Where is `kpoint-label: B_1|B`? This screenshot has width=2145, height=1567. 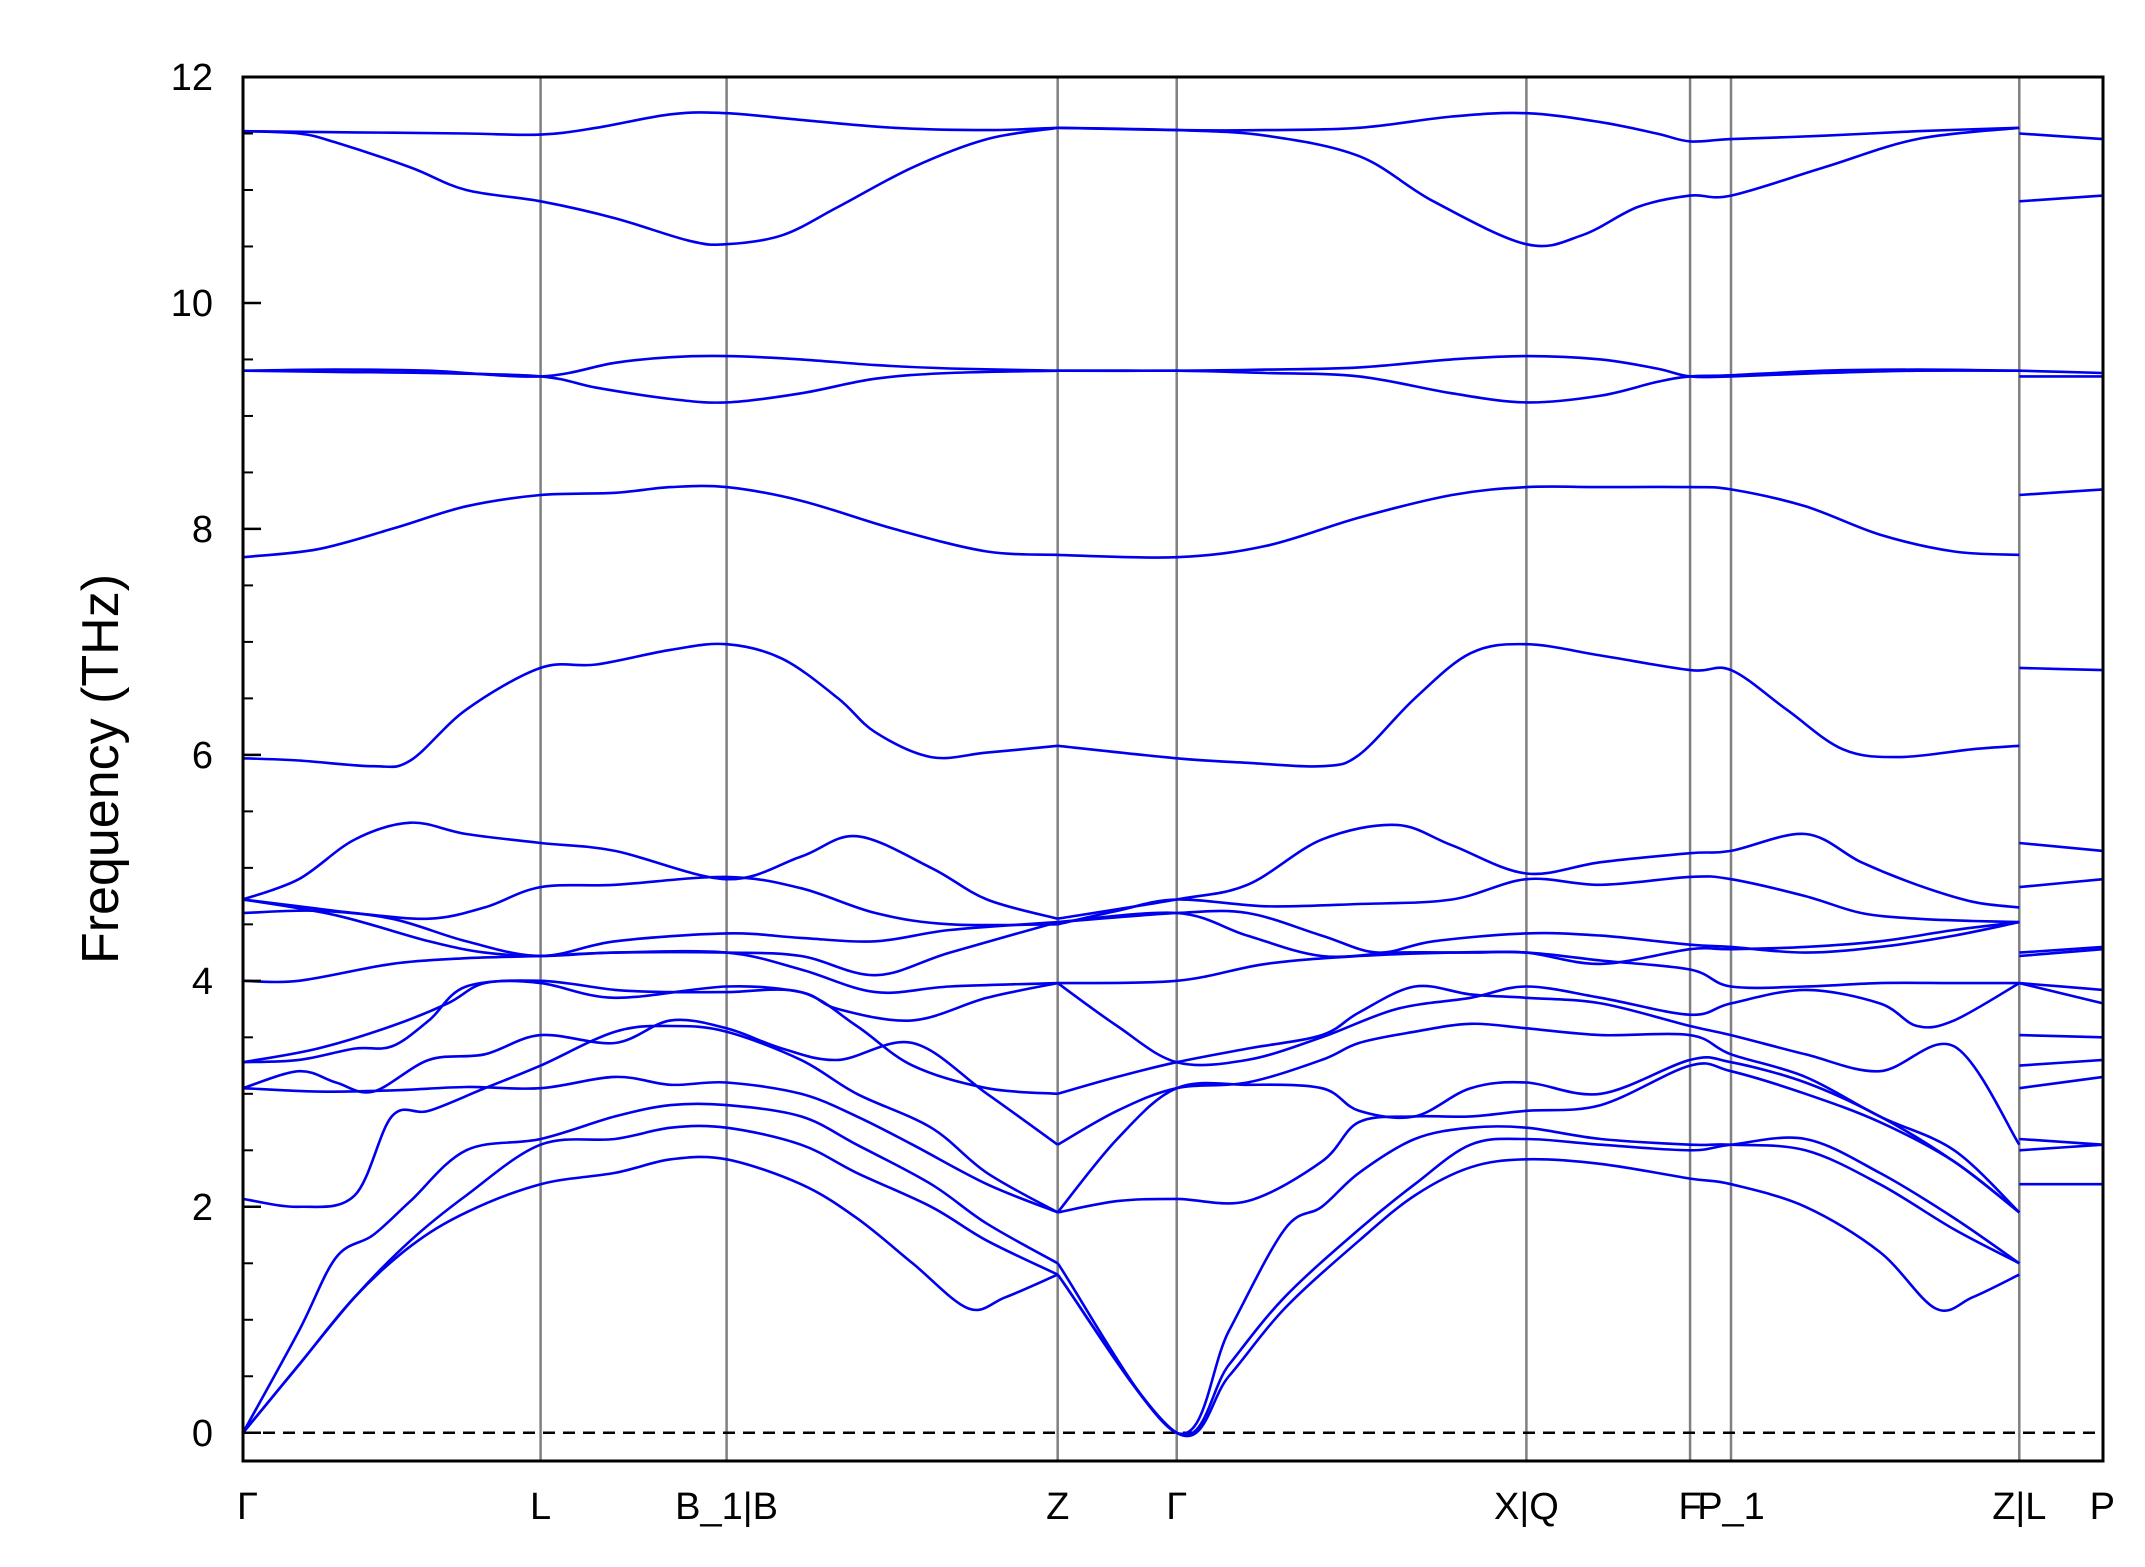
kpoint-label: B_1|B is located at coordinates (726, 1507).